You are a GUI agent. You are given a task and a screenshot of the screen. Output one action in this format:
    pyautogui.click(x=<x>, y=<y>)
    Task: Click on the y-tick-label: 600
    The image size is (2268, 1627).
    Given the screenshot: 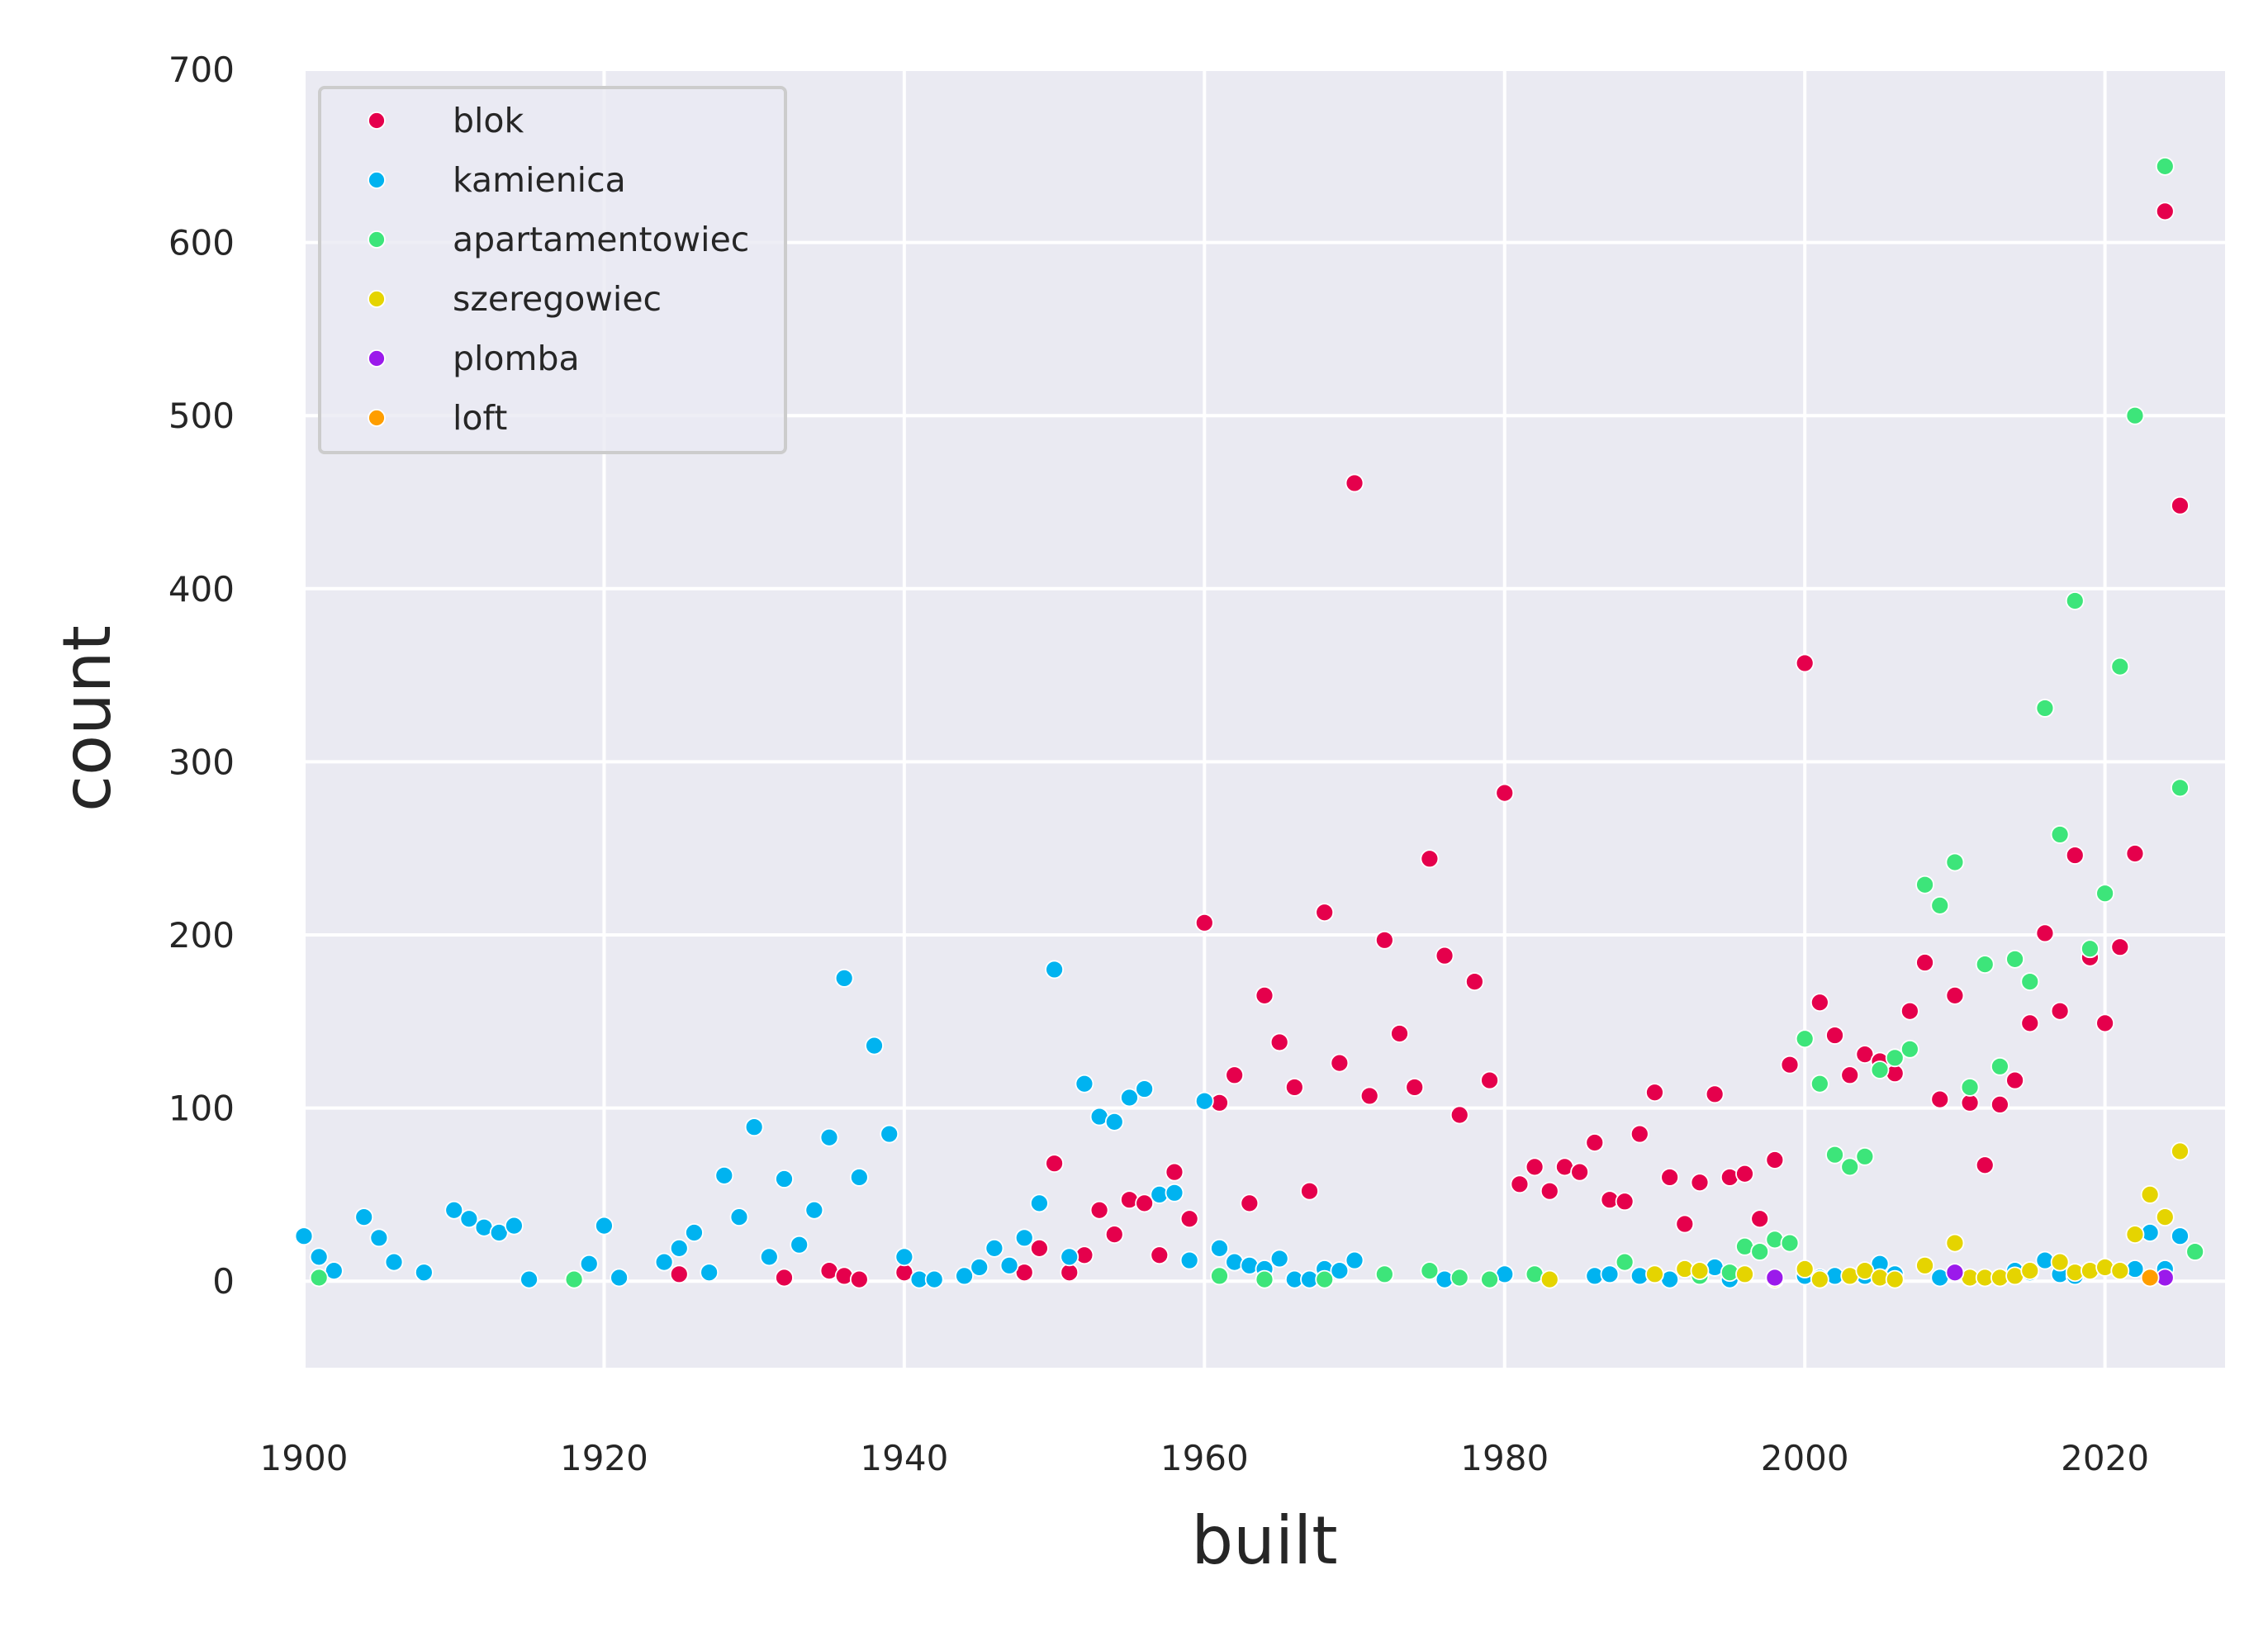 What is the action you would take?
    pyautogui.click(x=201, y=243)
    